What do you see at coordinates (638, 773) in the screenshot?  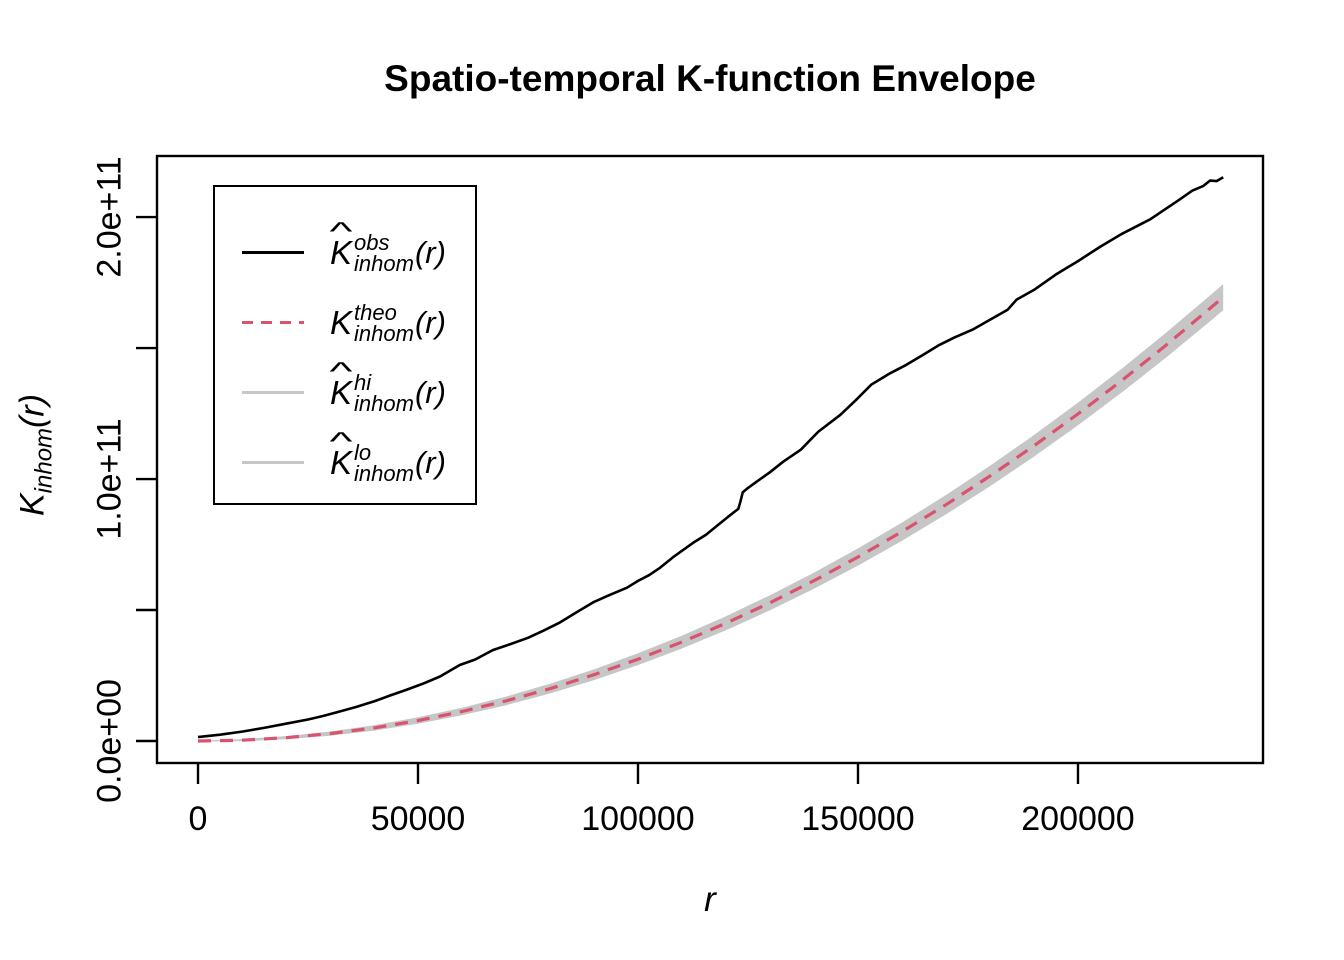 I see `x-axis-ticks` at bounding box center [638, 773].